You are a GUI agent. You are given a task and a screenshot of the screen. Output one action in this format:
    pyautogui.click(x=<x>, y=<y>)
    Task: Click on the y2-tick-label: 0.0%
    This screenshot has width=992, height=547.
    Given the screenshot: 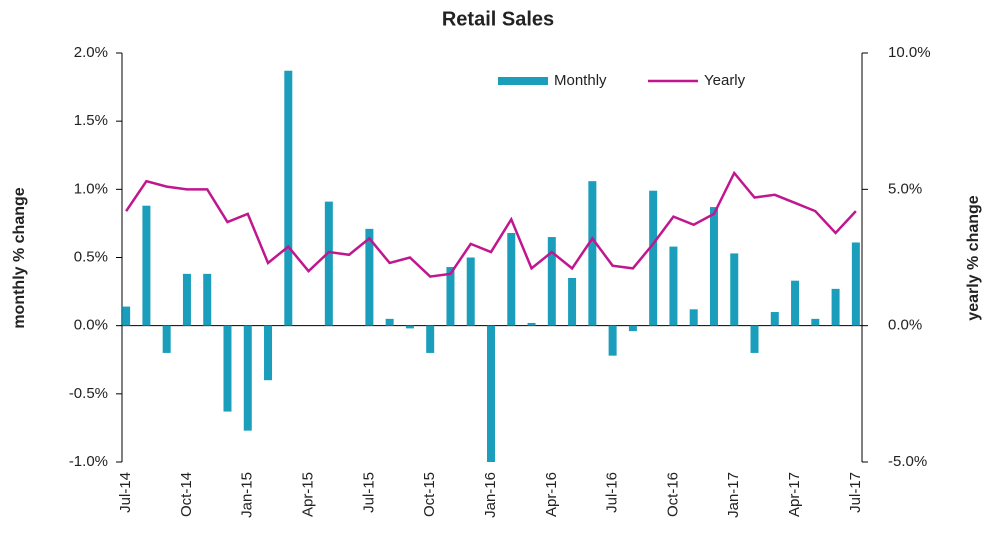 What is the action you would take?
    pyautogui.click(x=905, y=325)
    